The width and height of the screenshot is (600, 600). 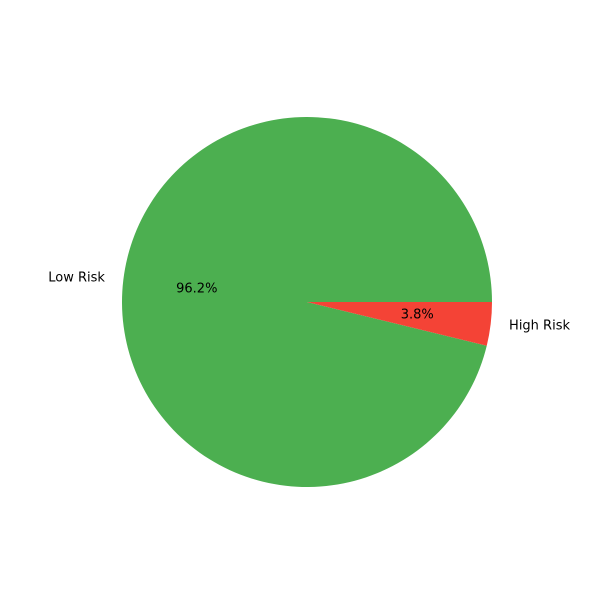 What do you see at coordinates (399, 324) in the screenshot?
I see `pie-slice-high-risk` at bounding box center [399, 324].